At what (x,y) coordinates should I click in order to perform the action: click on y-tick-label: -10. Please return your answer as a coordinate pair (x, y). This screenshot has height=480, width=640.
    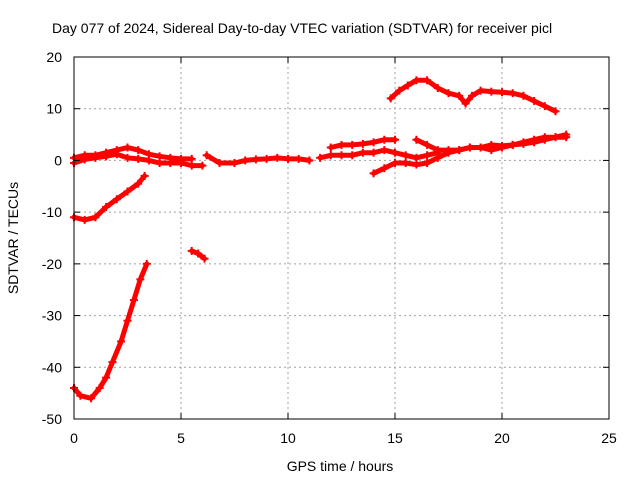
    Looking at the image, I should click on (52, 212).